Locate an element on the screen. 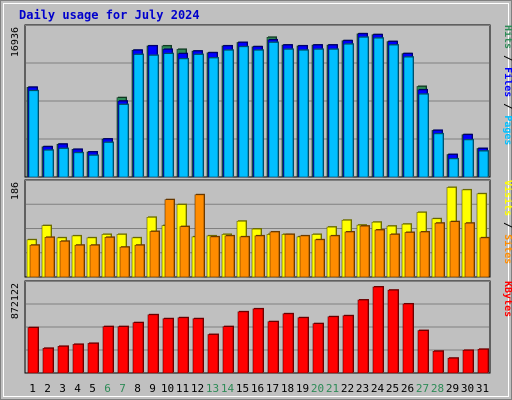  x-tick-label: 9 is located at coordinates (152, 388).